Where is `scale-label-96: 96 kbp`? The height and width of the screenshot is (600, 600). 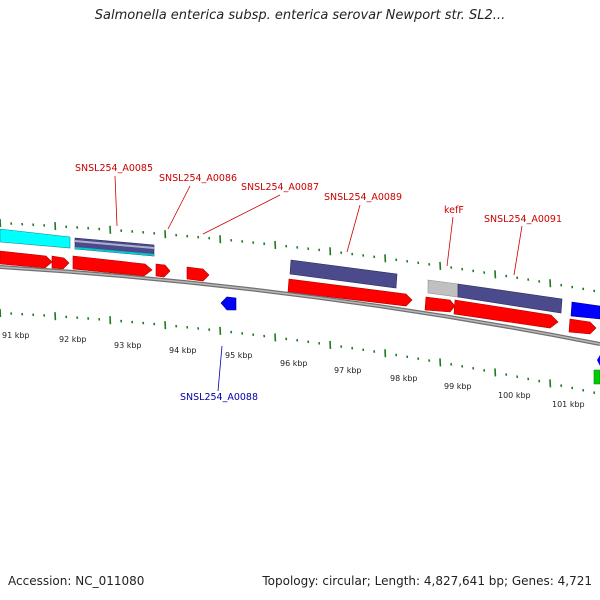 scale-label-96: 96 kbp is located at coordinates (294, 363).